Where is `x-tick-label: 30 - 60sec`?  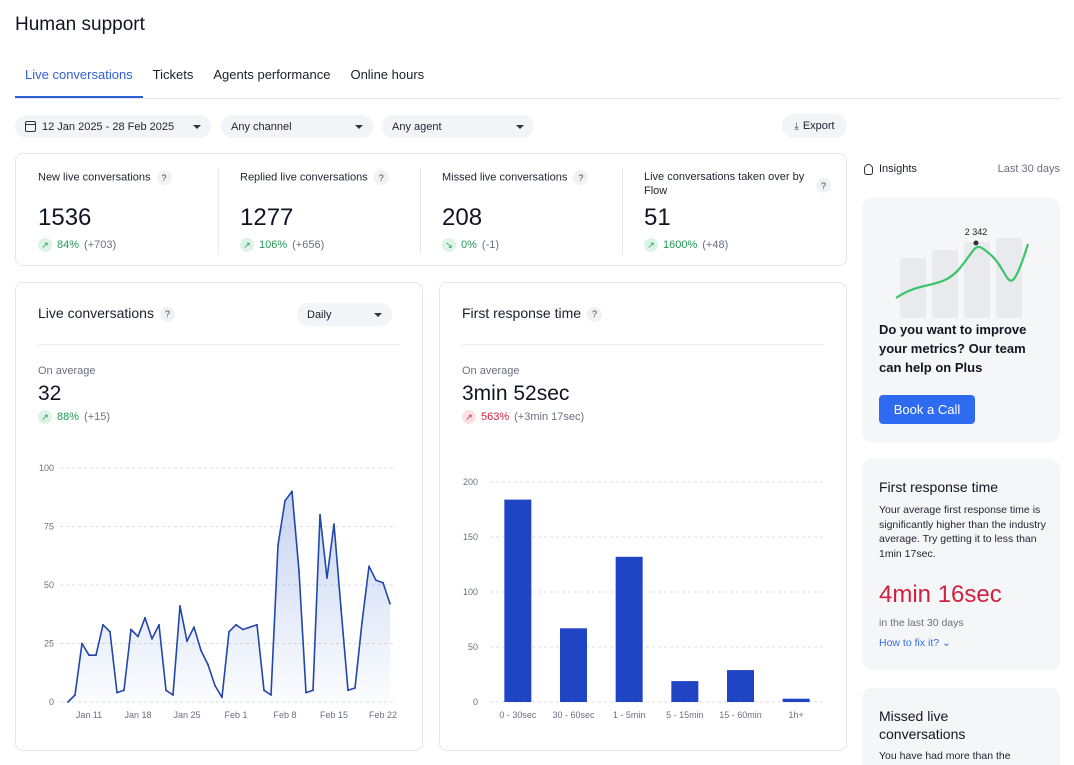
x-tick-label: 30 - 60sec is located at coordinates (573, 715).